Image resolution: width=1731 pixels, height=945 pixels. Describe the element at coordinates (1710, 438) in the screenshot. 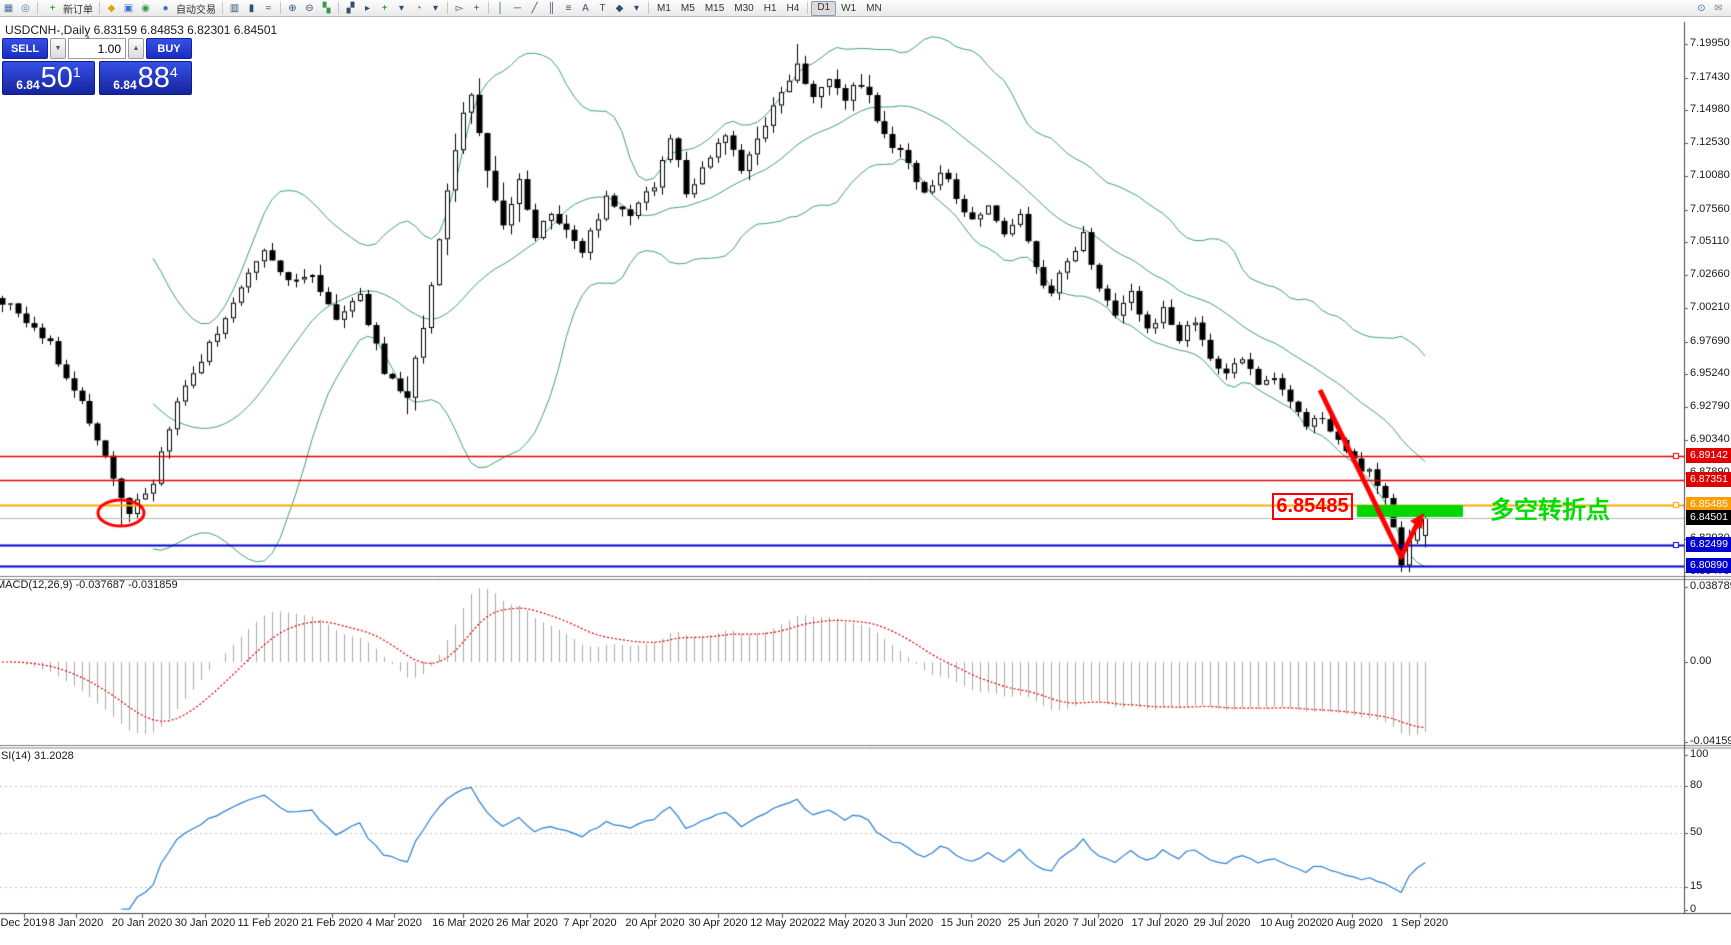

I see `price-axis-tick: 6.90340` at that location.